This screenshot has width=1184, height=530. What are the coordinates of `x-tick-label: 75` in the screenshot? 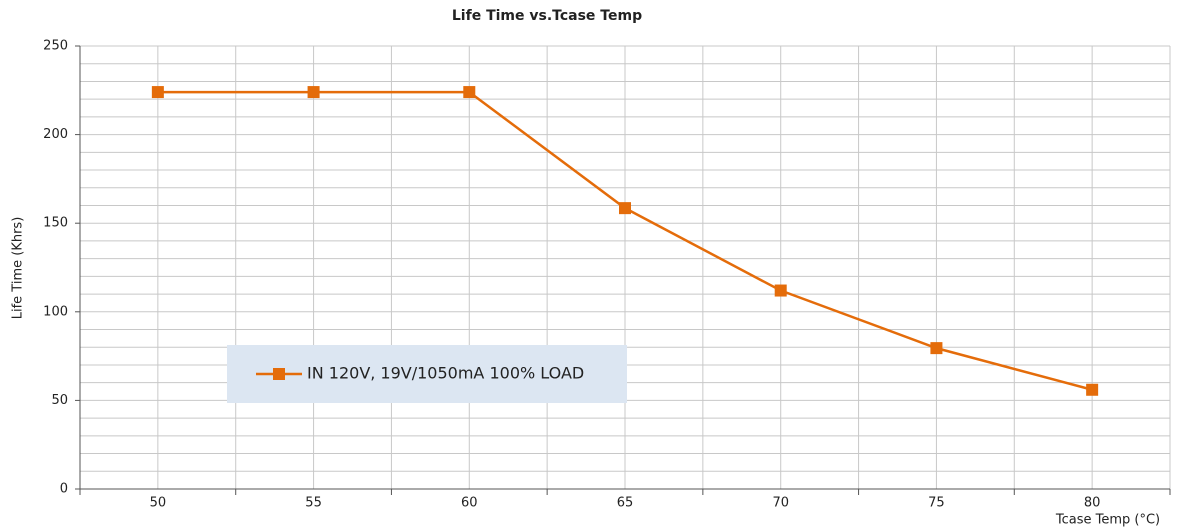 It's located at (936, 503).